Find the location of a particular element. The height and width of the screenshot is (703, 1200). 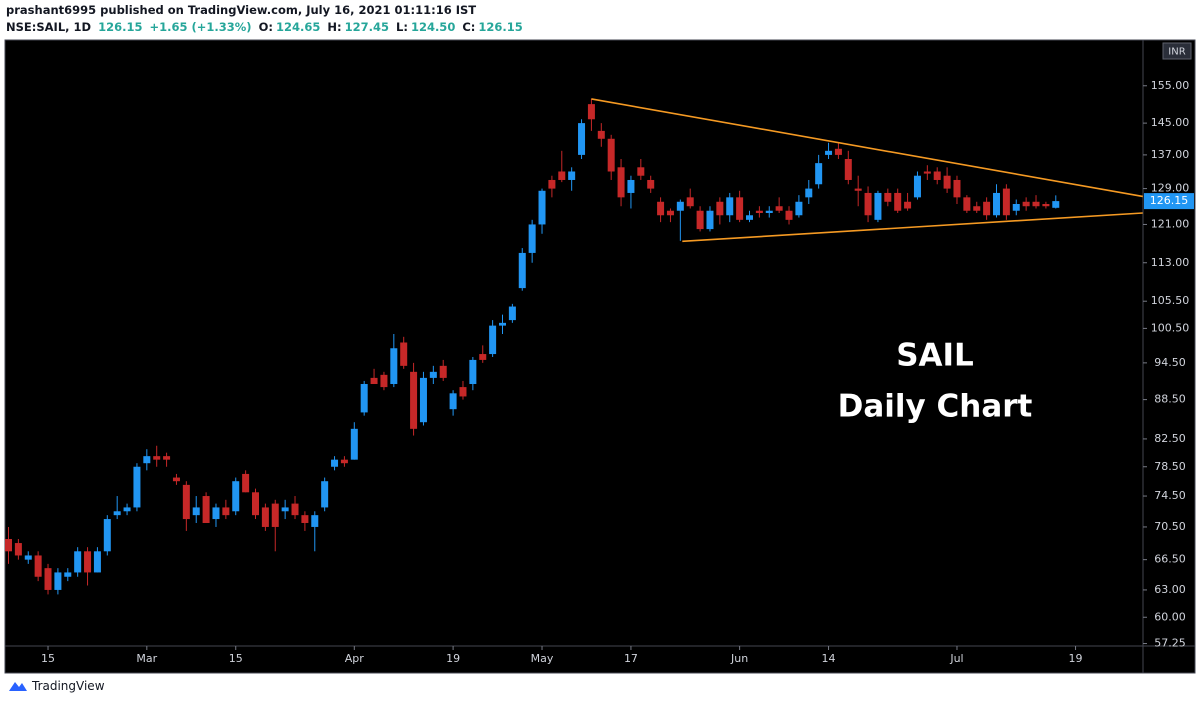

y-tick-label: 78.50 is located at coordinates (1170, 466).